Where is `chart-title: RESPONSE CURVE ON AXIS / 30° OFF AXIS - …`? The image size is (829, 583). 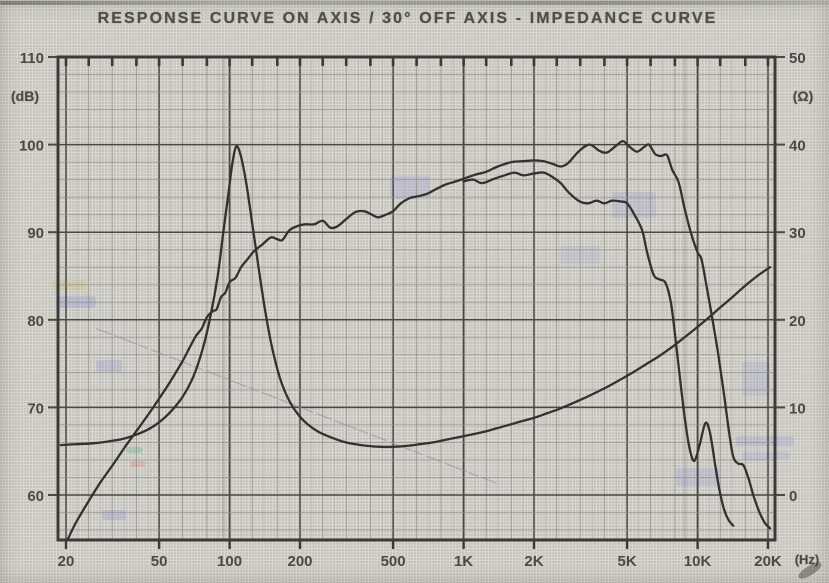
chart-title: RESPONSE CURVE ON AXIS / 30° OFF AXIS - … is located at coordinates (407, 18).